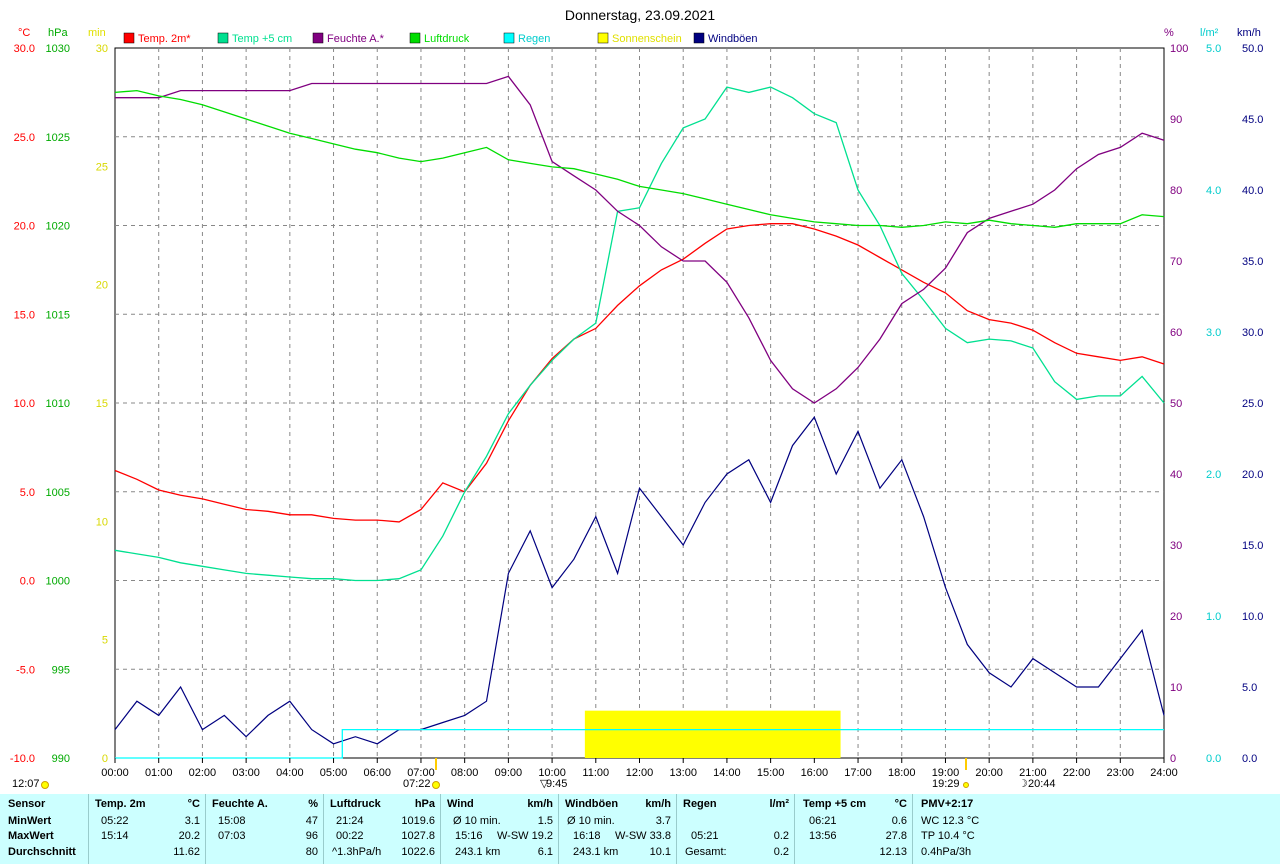 The height and width of the screenshot is (864, 1280). Describe the element at coordinates (947, 804) in the screenshot. I see `stats-header: PMV+2:17` at that location.